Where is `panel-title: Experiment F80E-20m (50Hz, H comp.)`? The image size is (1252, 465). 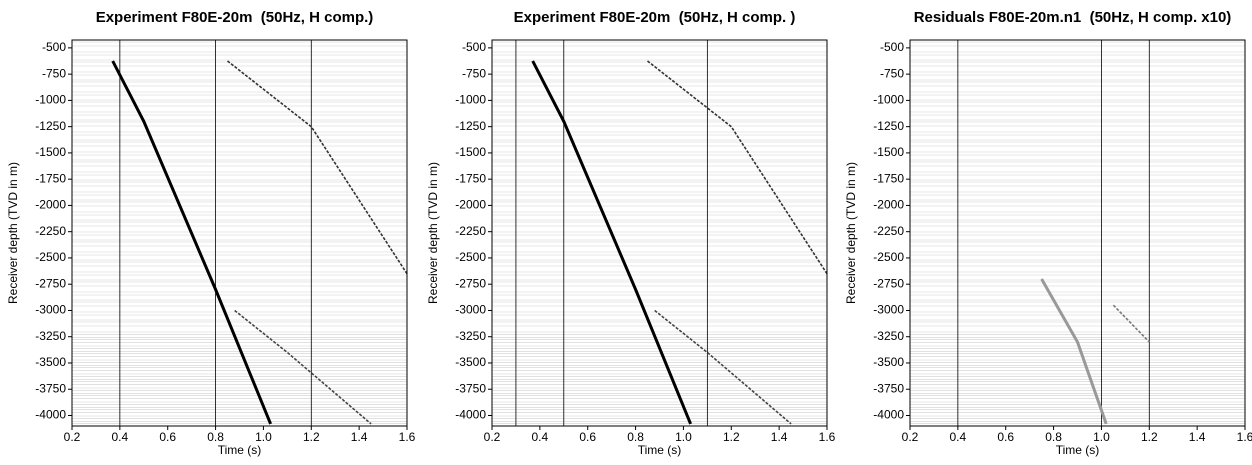
panel-title: Experiment F80E-20m (50Hz, H comp.) is located at coordinates (235, 17).